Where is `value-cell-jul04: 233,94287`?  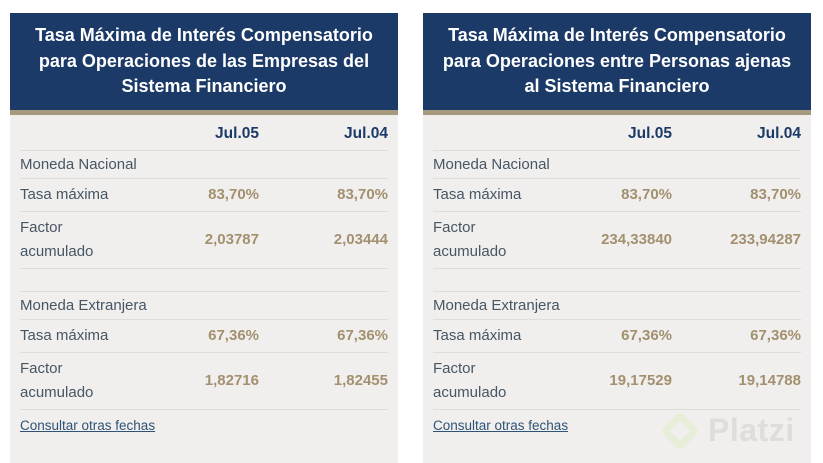 value-cell-jul04: 233,94287 is located at coordinates (765, 239).